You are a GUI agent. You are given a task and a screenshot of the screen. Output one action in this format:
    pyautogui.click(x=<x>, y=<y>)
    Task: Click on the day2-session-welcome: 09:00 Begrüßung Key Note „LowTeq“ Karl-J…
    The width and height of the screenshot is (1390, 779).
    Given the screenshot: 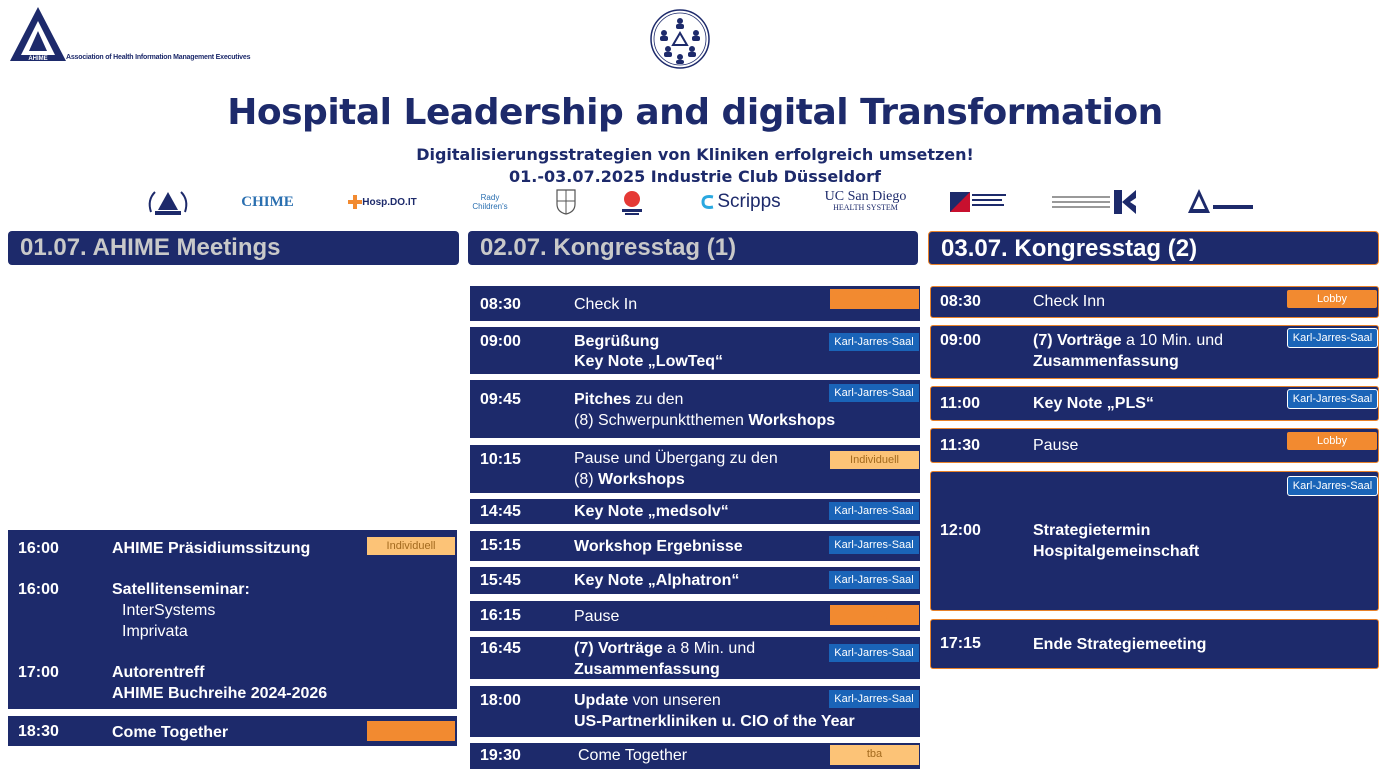 What is the action you would take?
    pyautogui.click(x=695, y=350)
    